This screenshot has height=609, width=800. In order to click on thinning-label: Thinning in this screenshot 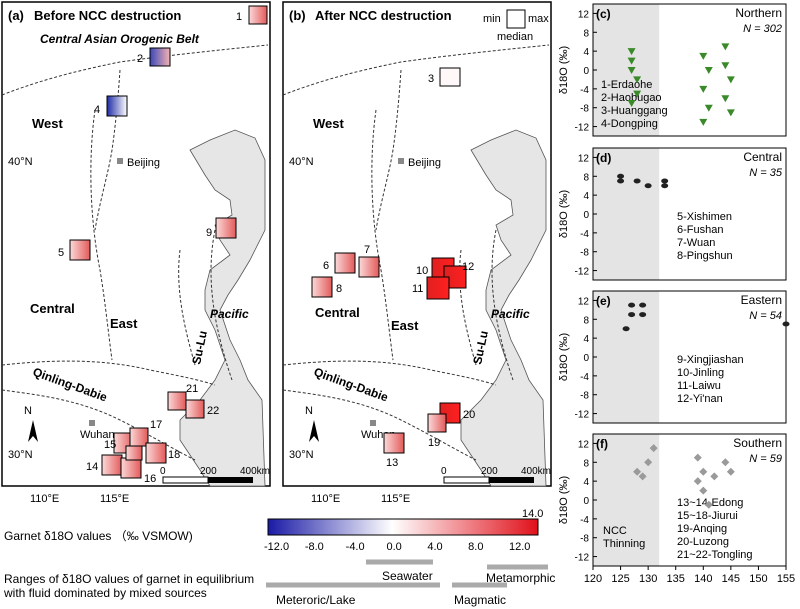, I will do `click(624, 544)`.